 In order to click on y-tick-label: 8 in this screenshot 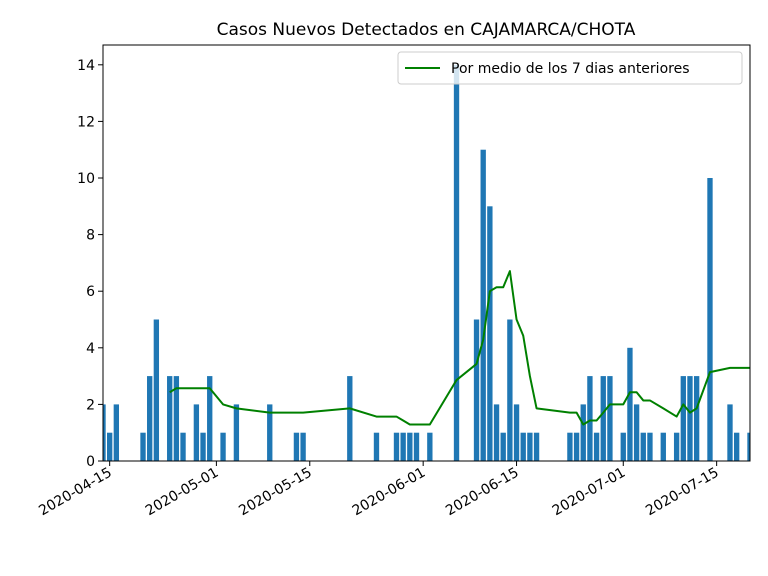, I will do `click(90, 236)`.